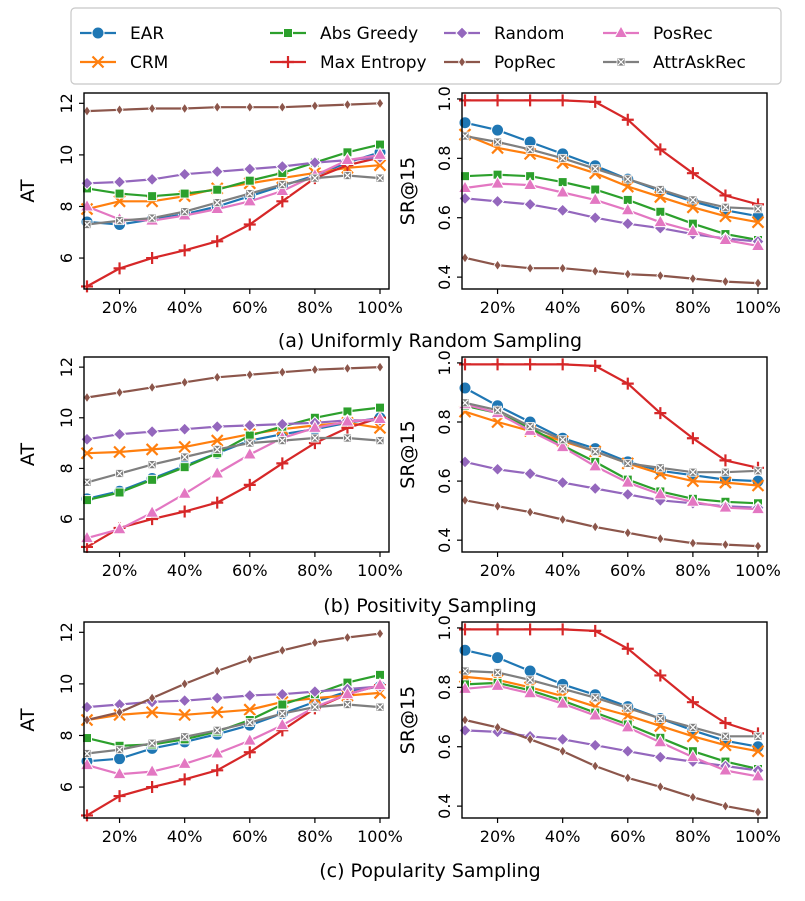 Image resolution: width=805 pixels, height=901 pixels. Describe the element at coordinates (693, 836) in the screenshot. I see `x-tick-label: 80%` at that location.